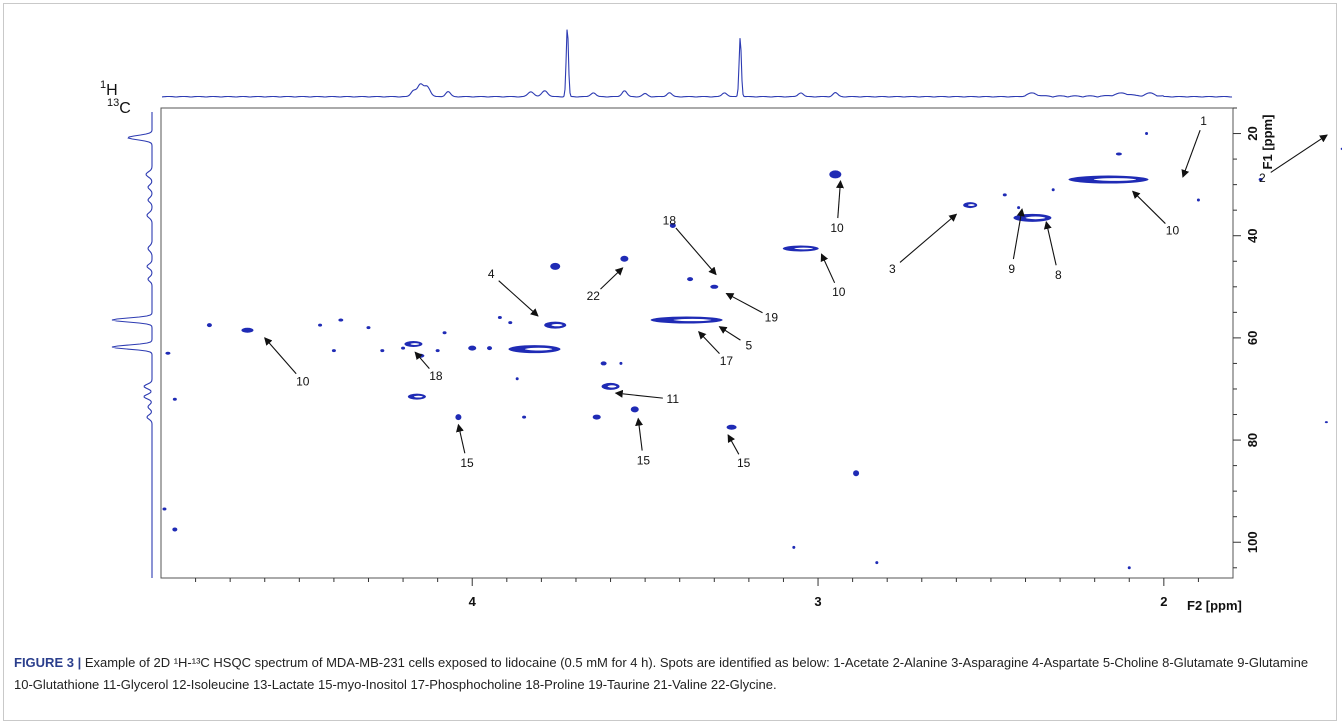 The height and width of the screenshot is (726, 1342). I want to click on x-tick-label-2: 2, so click(1163, 601).